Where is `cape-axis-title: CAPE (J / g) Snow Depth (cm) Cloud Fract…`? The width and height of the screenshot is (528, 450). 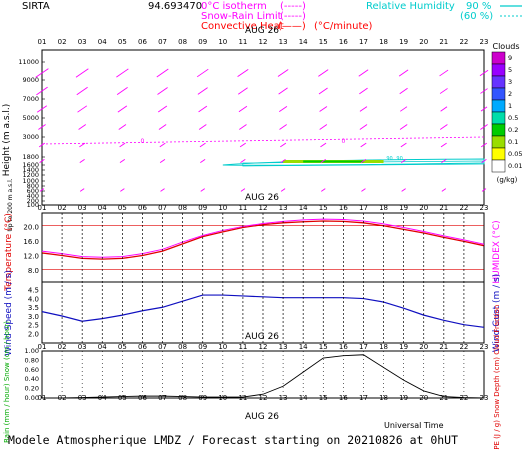
cape-axis-title: CAPE (J / g) Snow Depth (cm) Cloud Fract… is located at coordinates (497, 377).